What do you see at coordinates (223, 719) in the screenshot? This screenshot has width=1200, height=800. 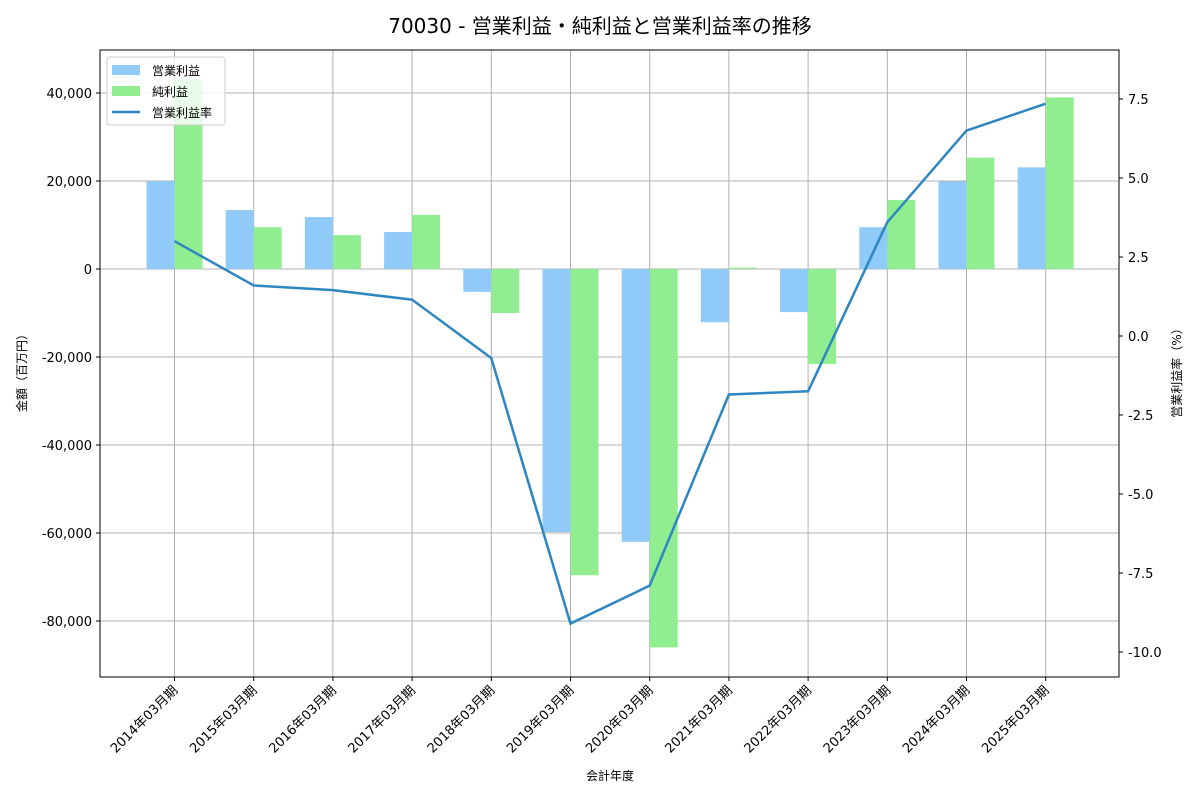 I see `x-tick-label: 2015年03月期` at bounding box center [223, 719].